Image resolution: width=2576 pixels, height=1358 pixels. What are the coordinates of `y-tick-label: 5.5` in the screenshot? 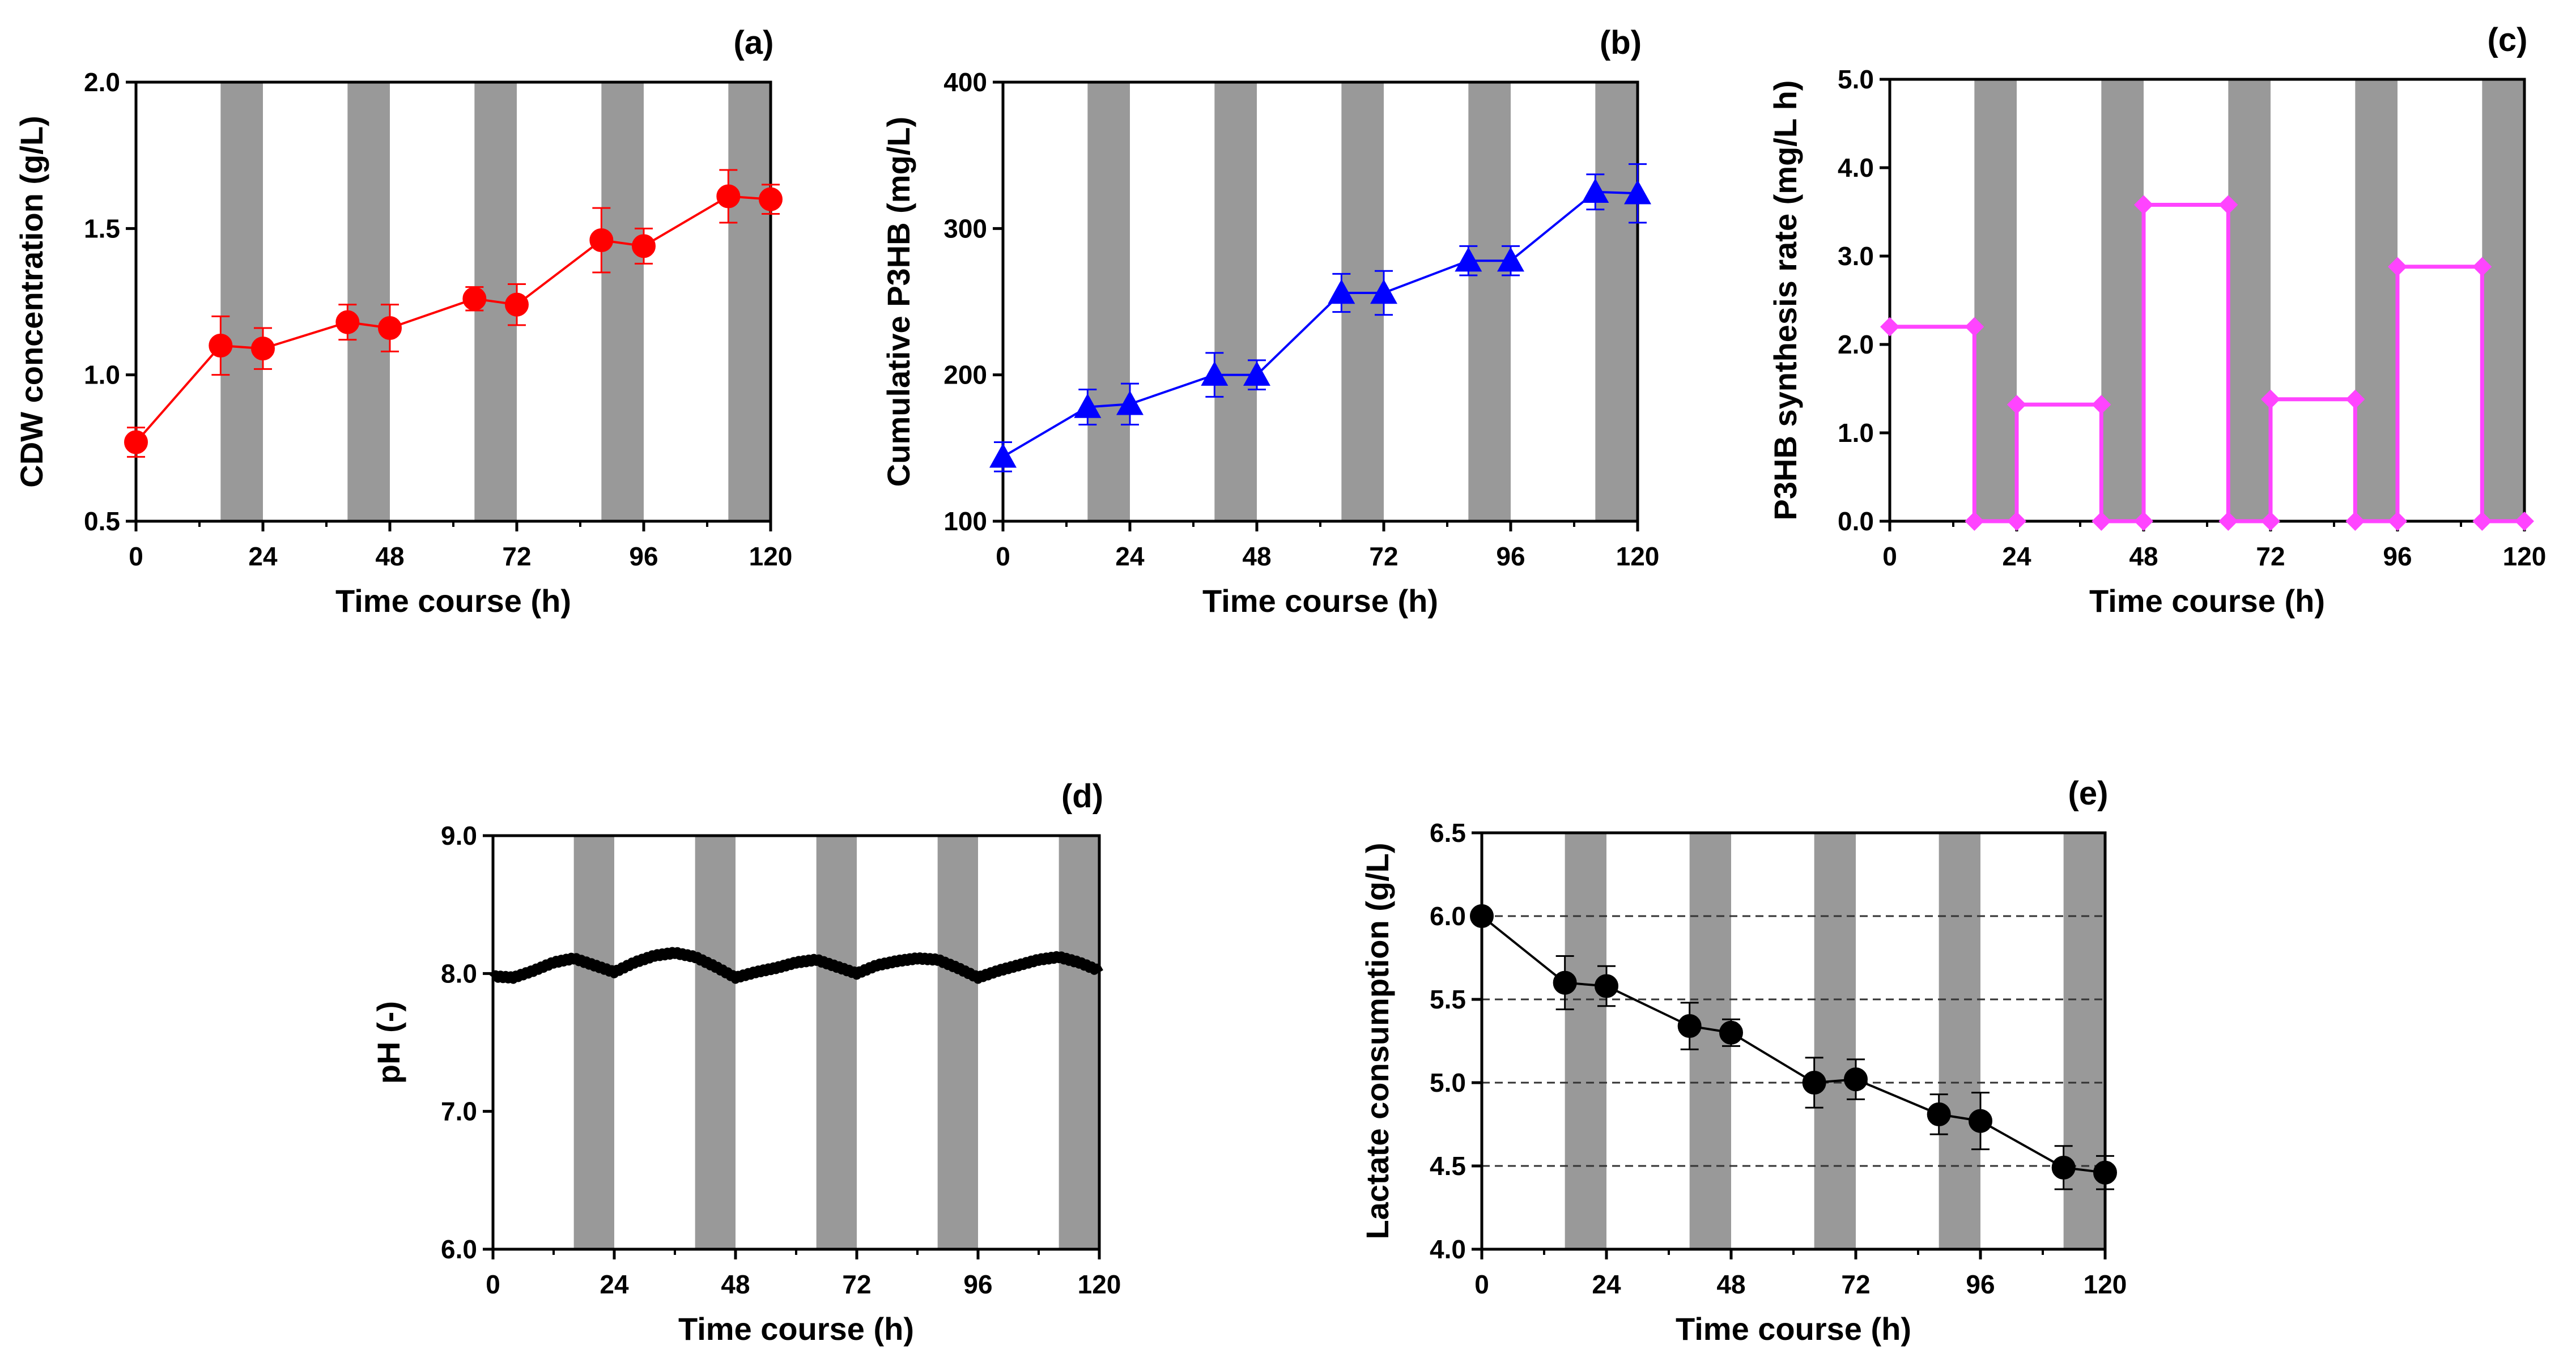 It's located at (1448, 1000).